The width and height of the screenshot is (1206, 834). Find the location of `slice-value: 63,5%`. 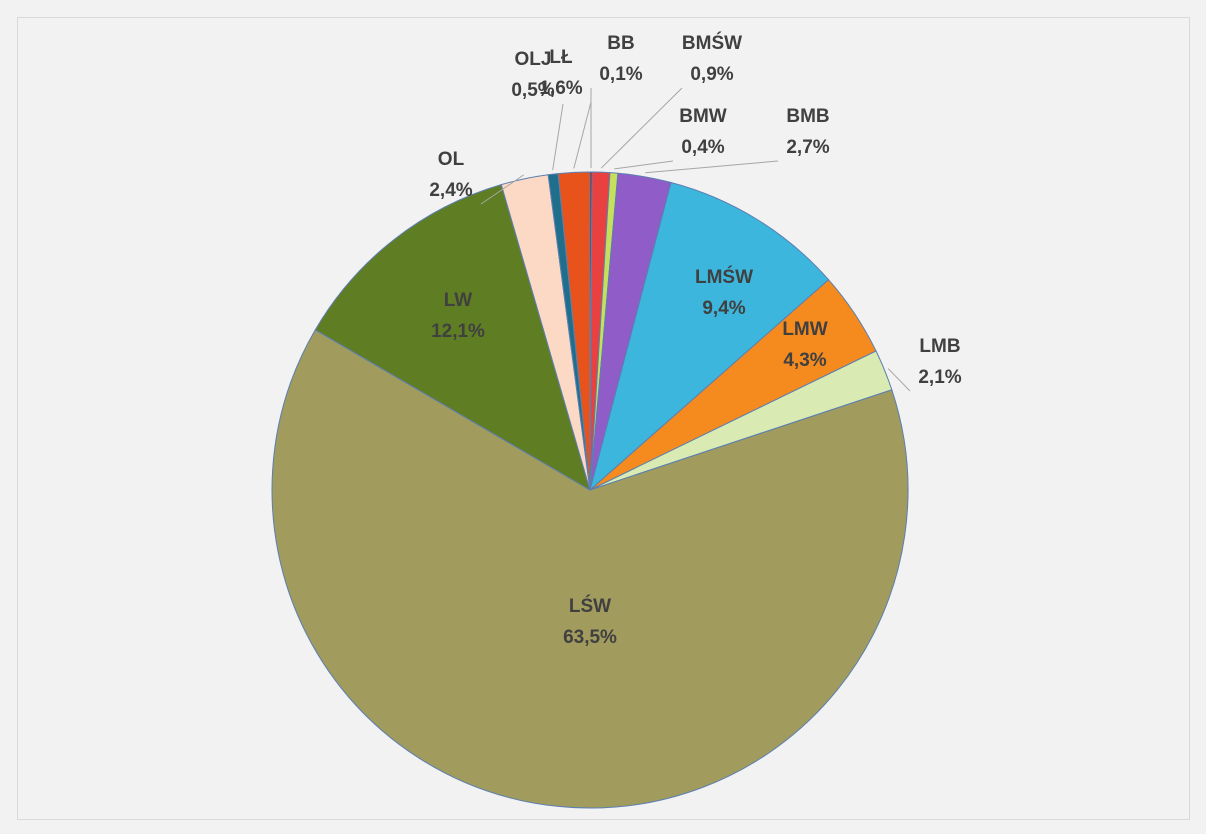

slice-value: 63,5% is located at coordinates (590, 637).